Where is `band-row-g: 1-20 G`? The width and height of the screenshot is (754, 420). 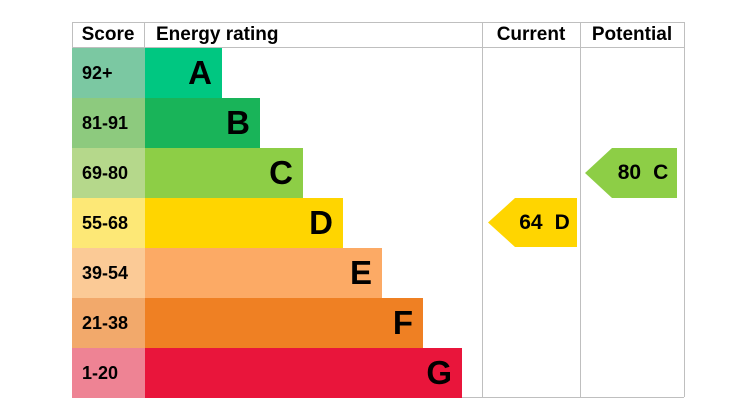
band-row-g: 1-20 G is located at coordinates (377, 373).